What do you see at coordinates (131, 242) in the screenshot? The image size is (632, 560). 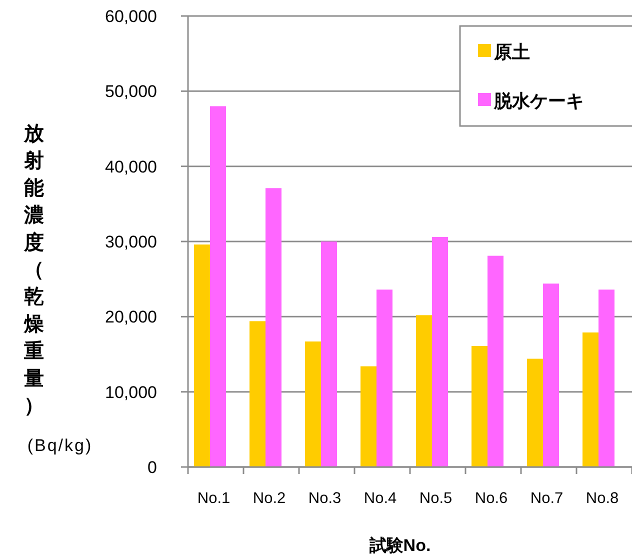 I see `y-tick-label: 30,000` at bounding box center [131, 242].